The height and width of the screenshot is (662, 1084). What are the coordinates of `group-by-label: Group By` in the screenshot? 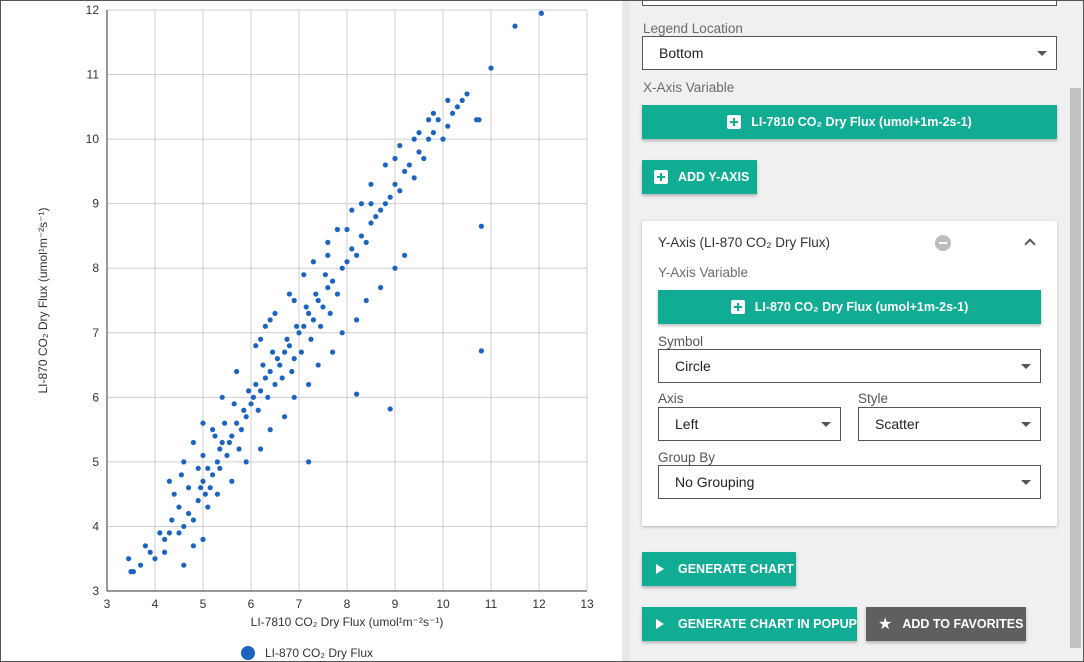 It's located at (687, 457).